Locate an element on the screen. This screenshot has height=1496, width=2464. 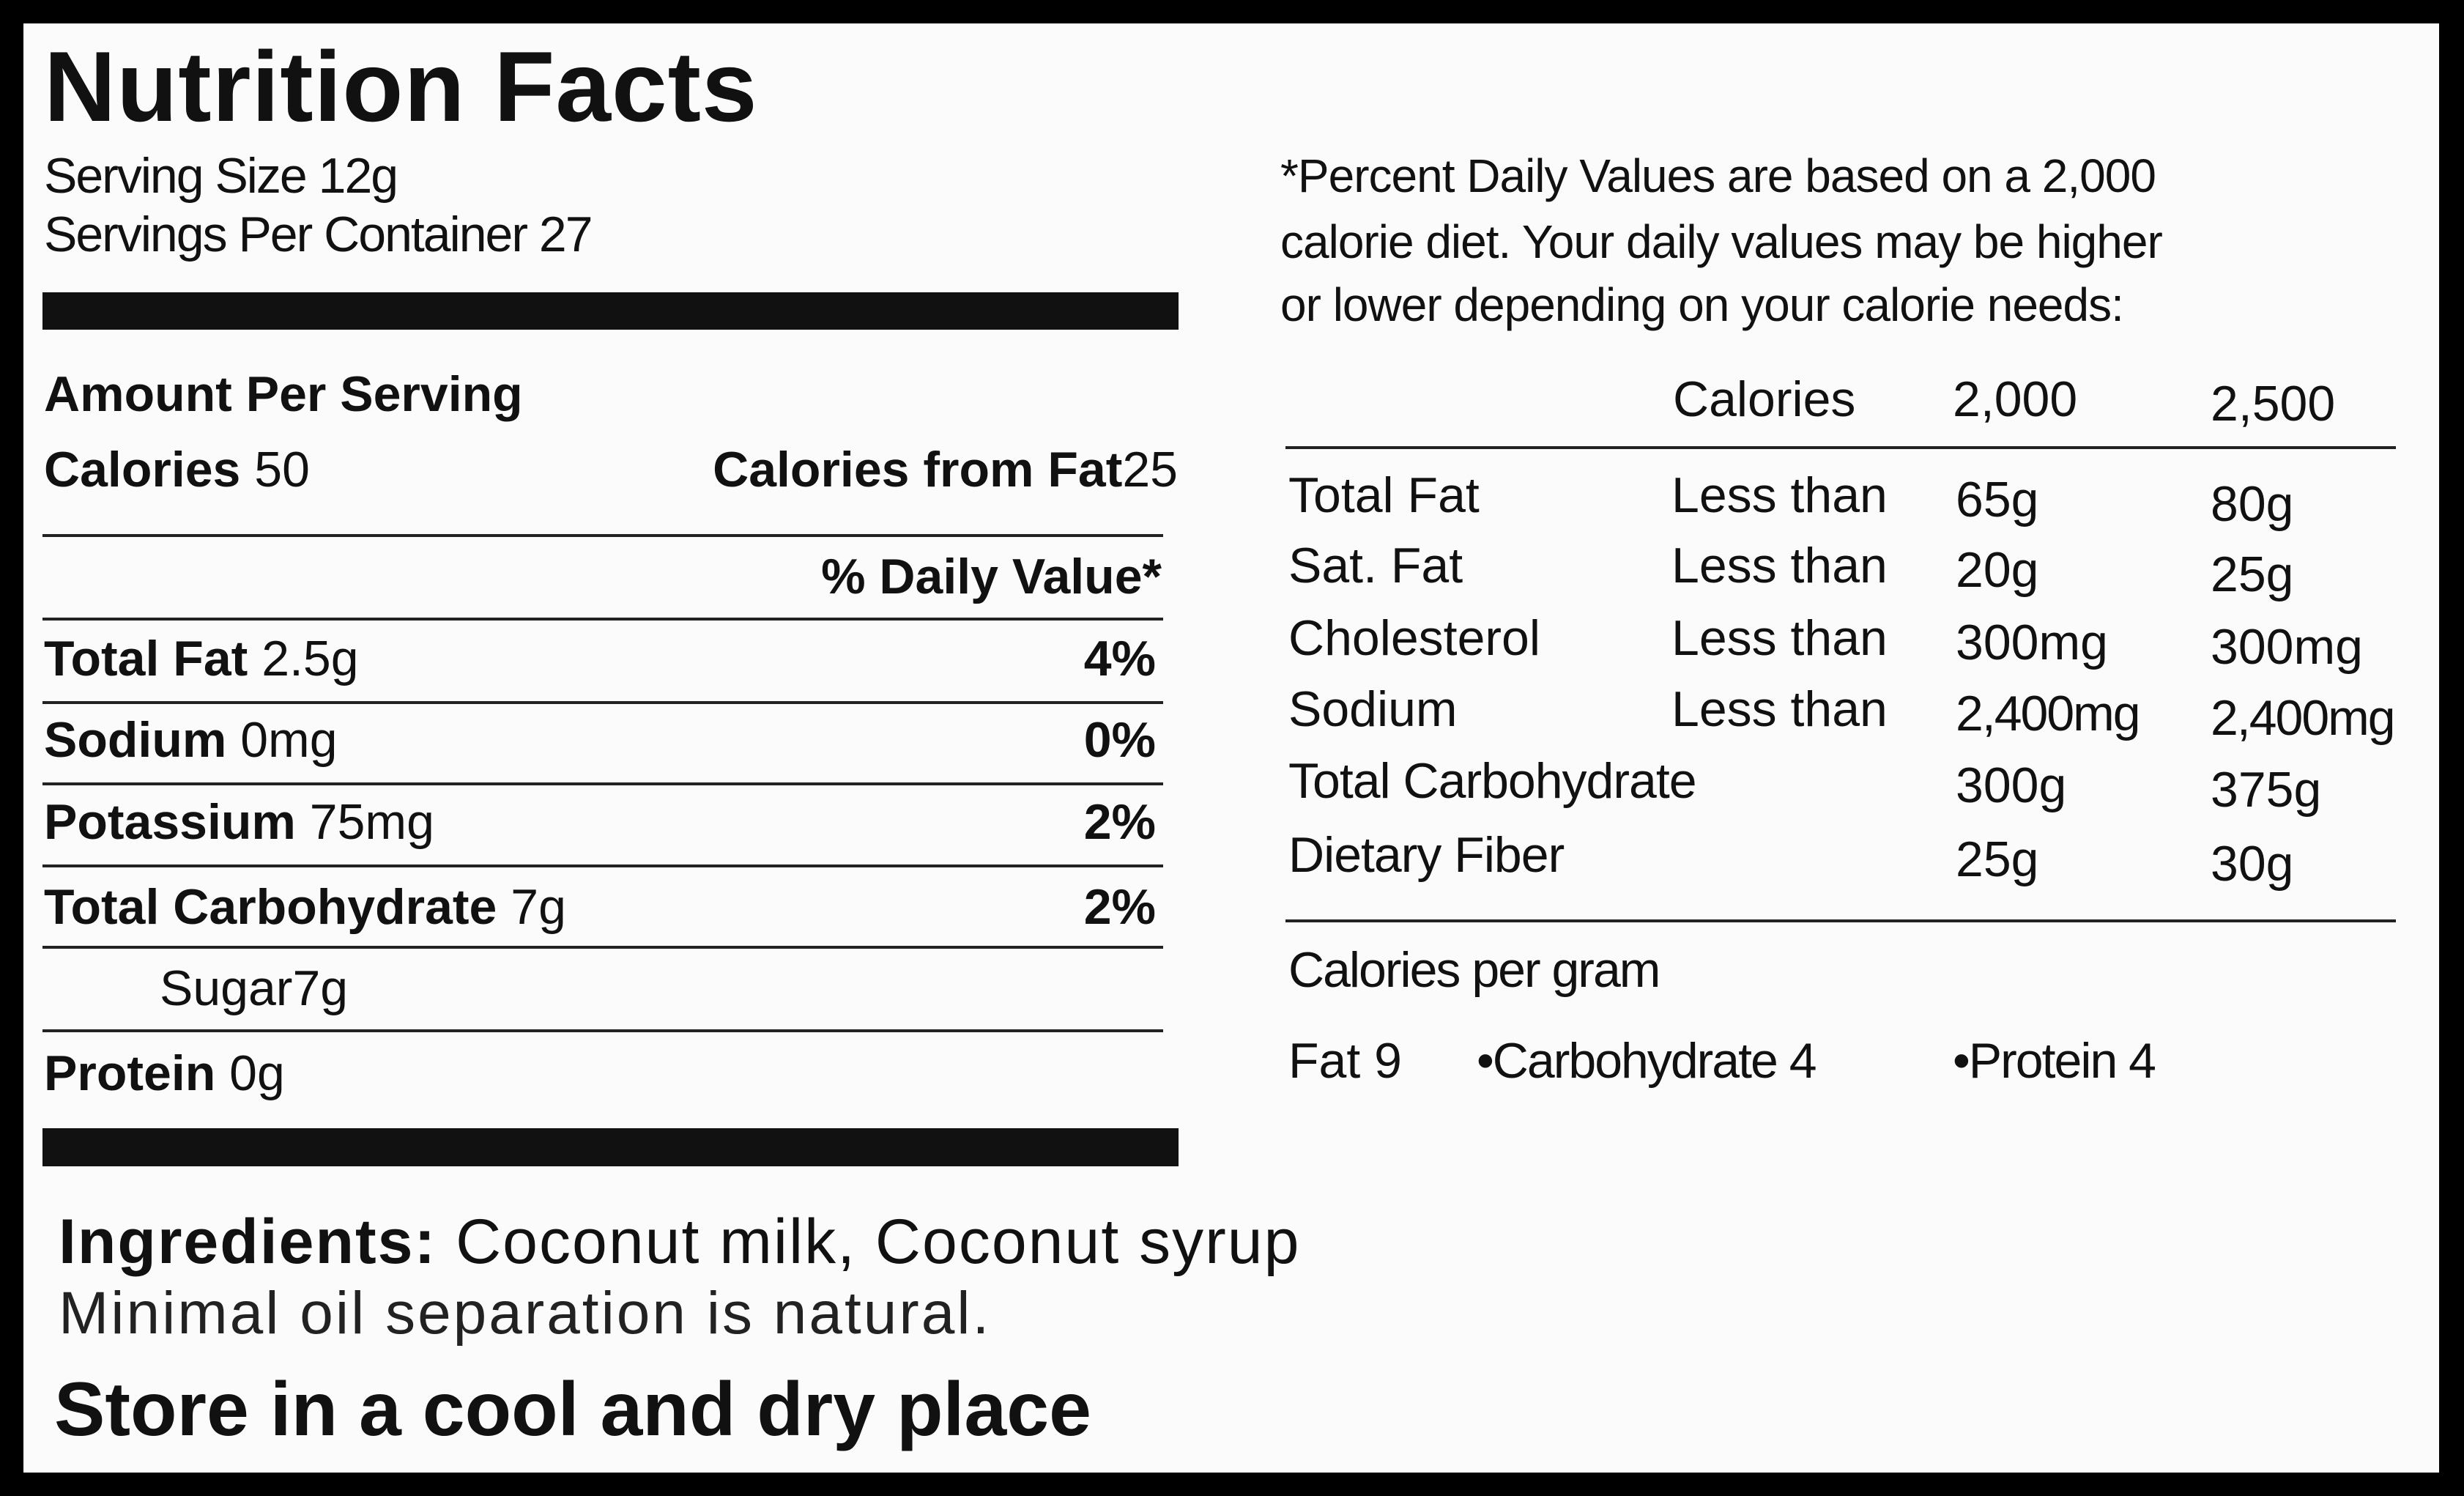
dv-row-2500: 300mg is located at coordinates (2287, 647).